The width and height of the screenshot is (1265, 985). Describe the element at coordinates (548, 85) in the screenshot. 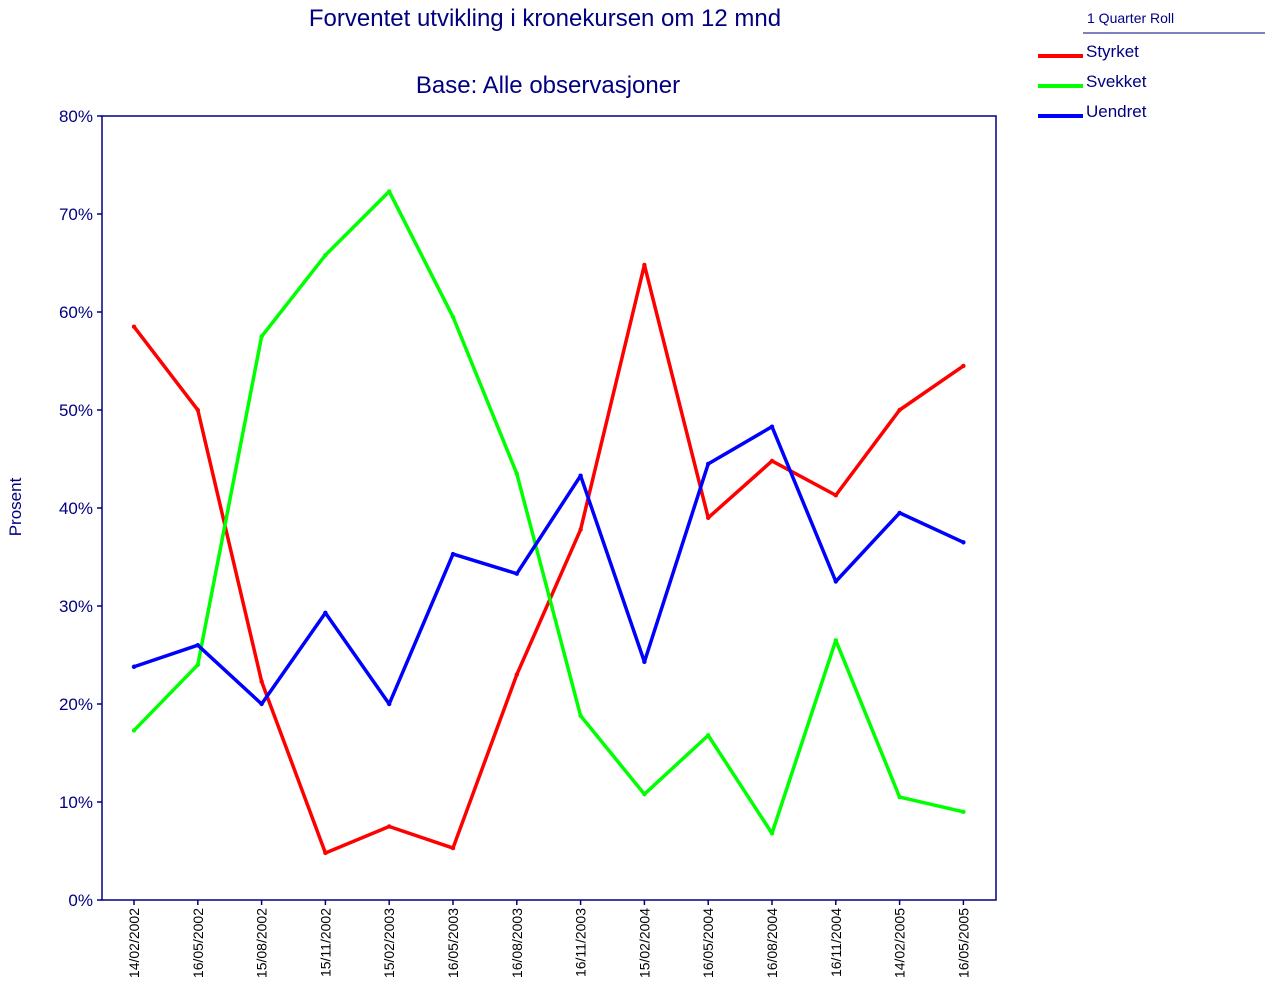

I see `chart-subtitle: Base: Alle observasjoner` at that location.